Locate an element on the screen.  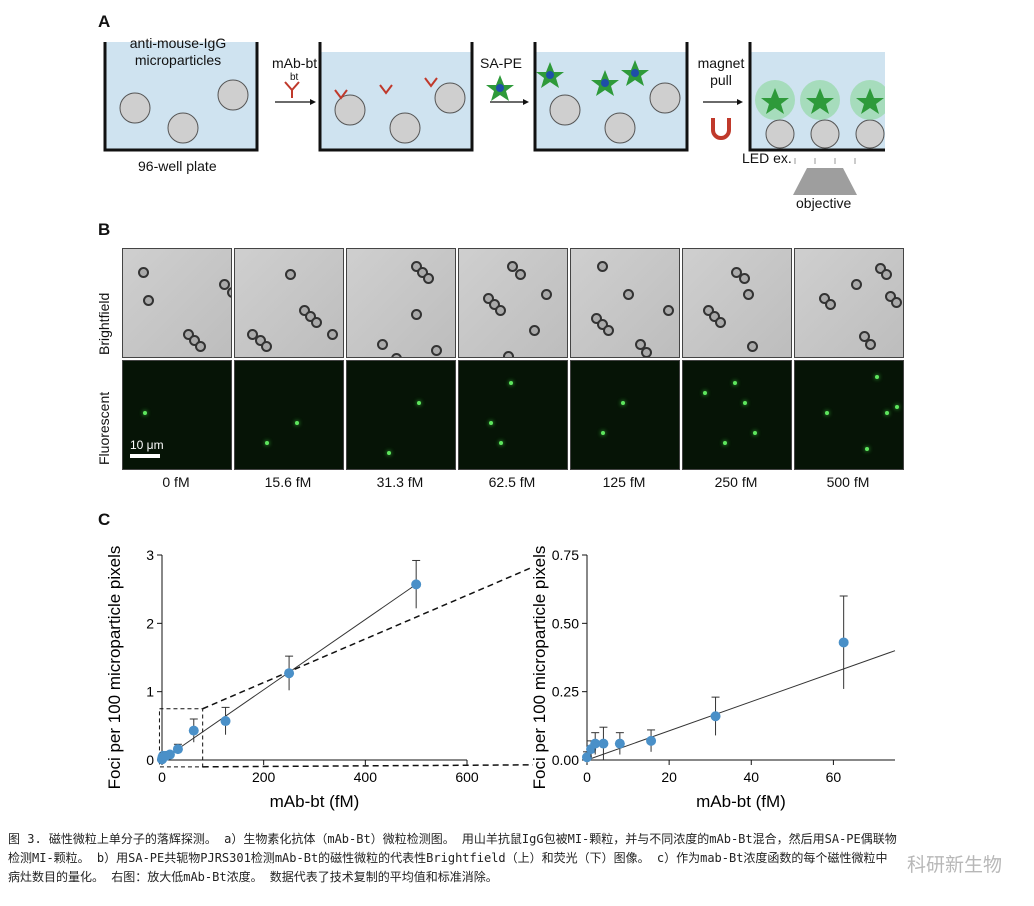
magnet-icon is located at coordinates (721, 129).